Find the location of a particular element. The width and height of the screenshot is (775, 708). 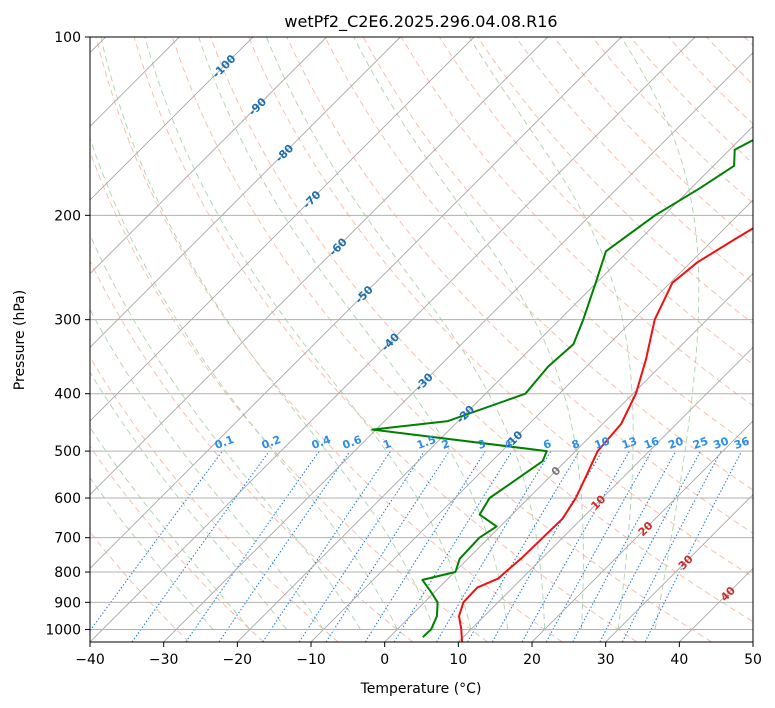

mixing-ratio-label: 16 is located at coordinates (651, 443).